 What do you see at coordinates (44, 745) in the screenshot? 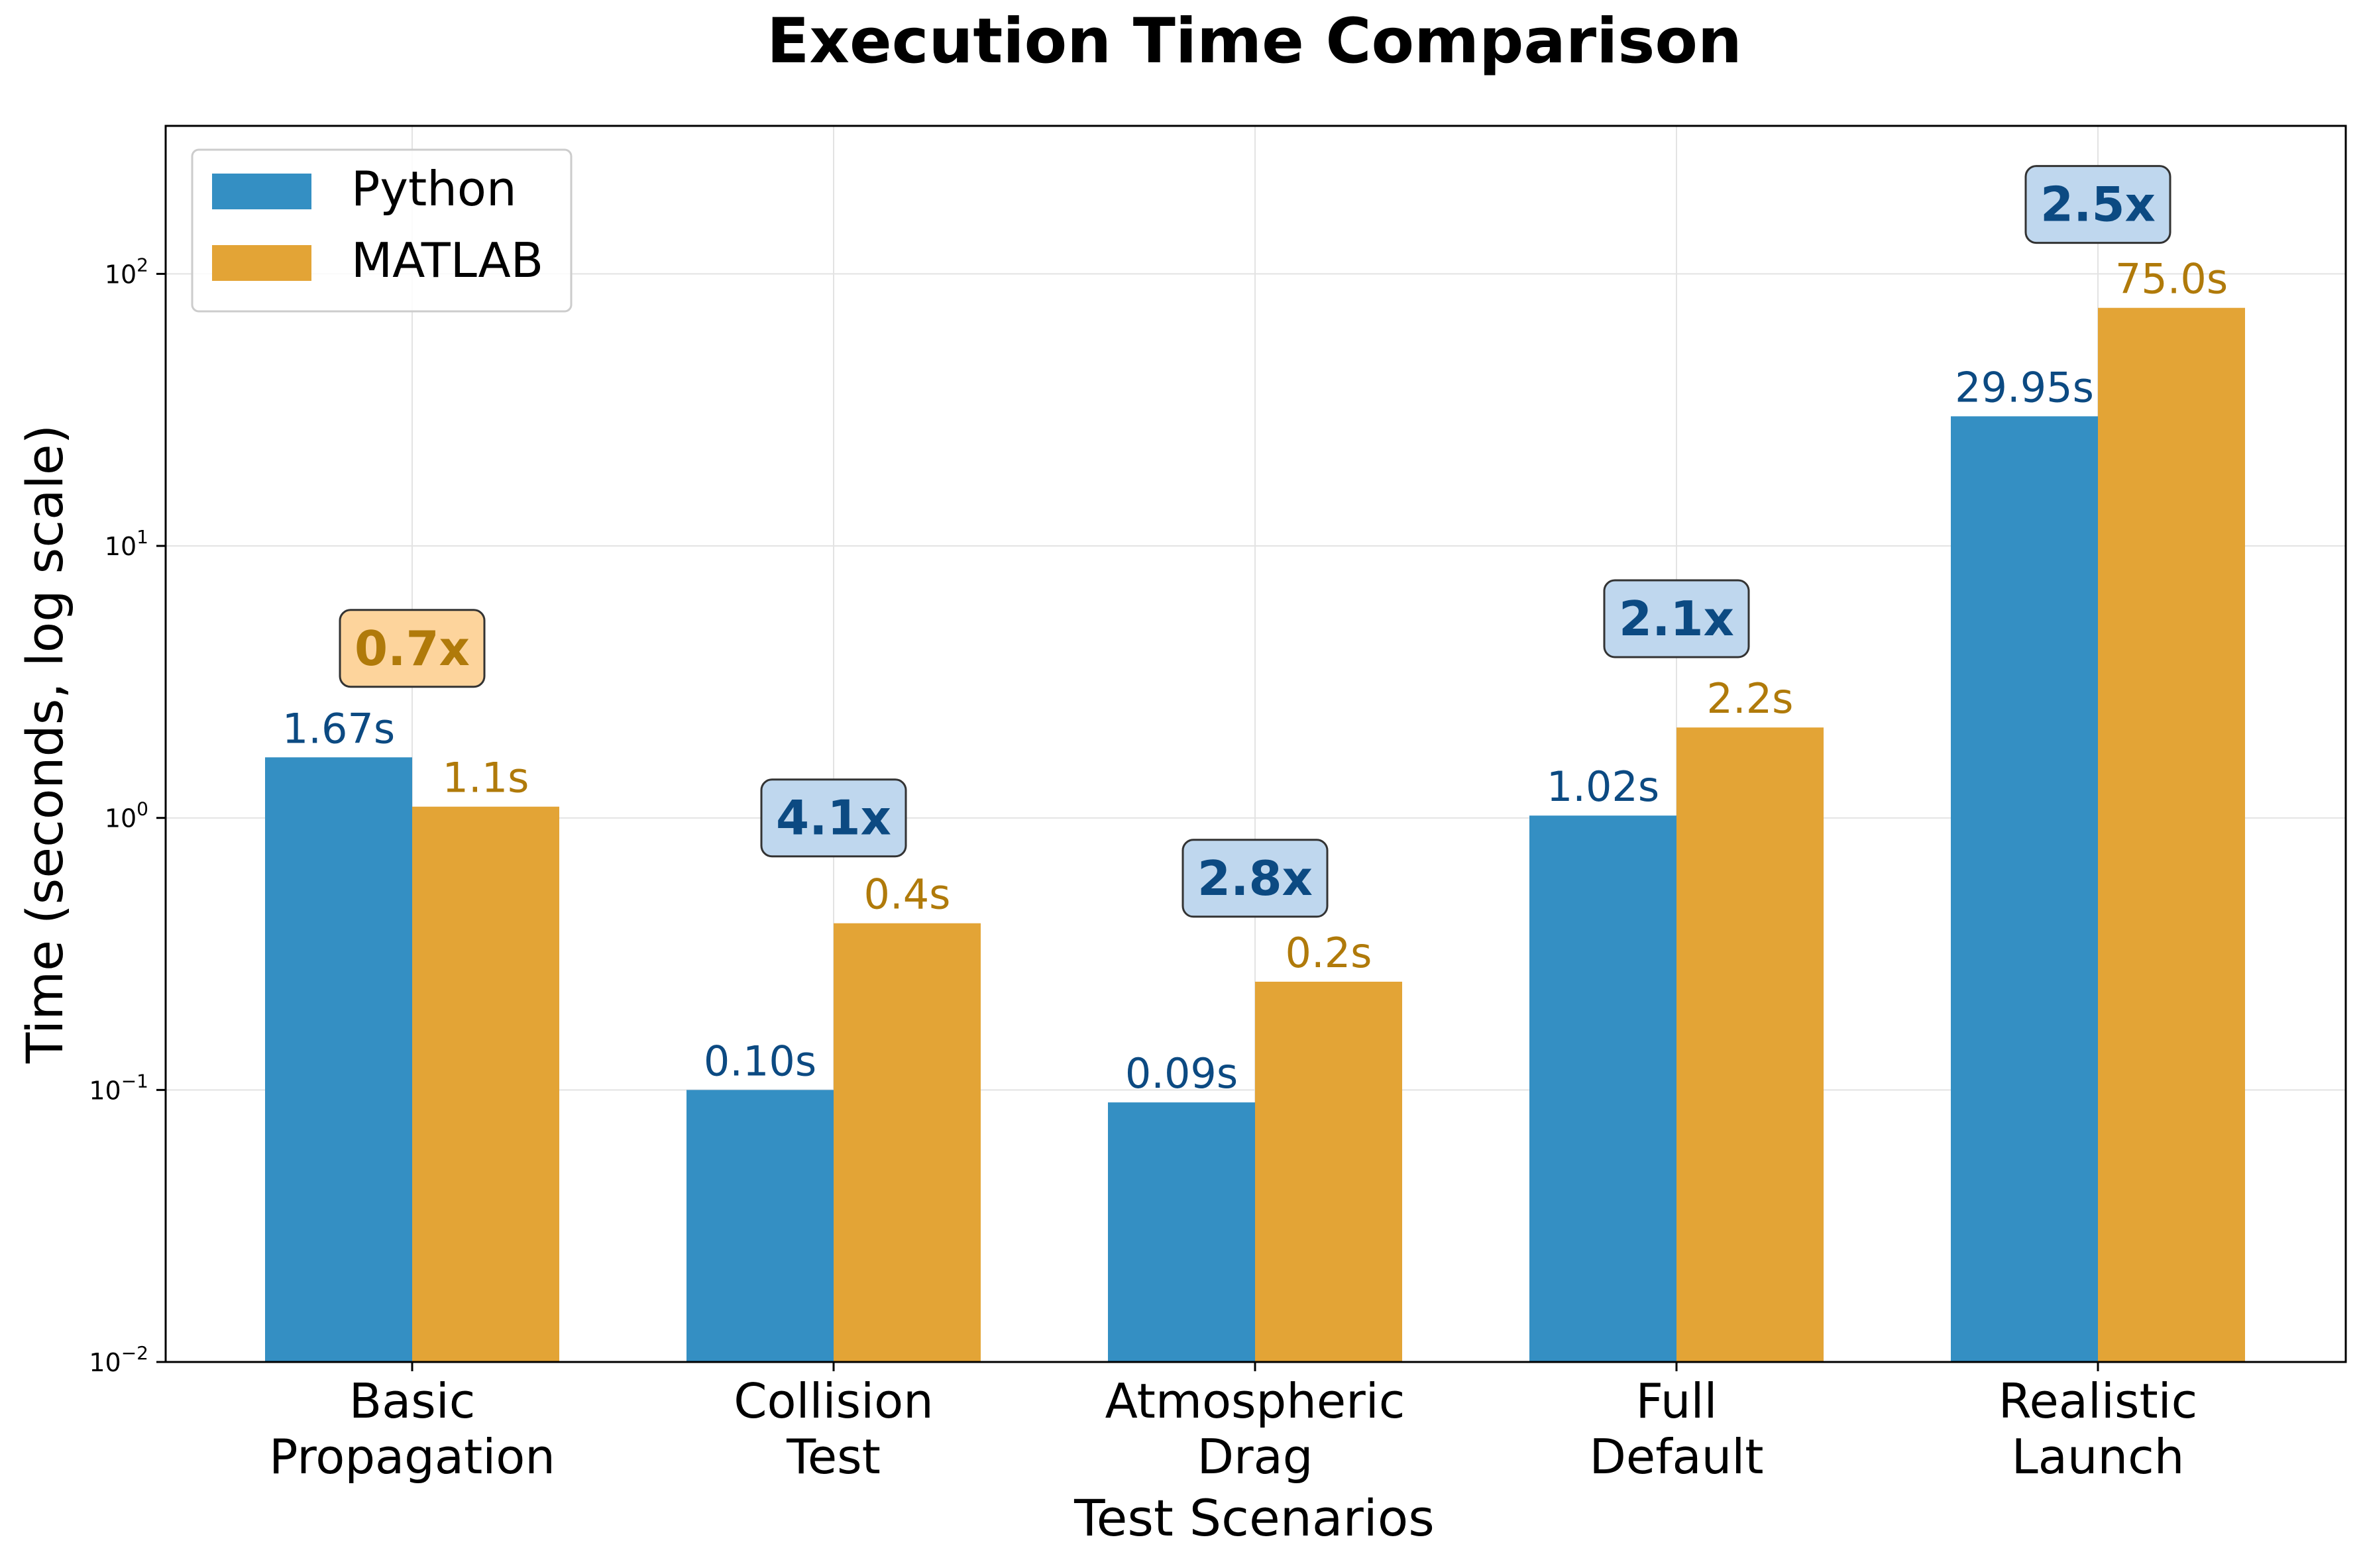
I see `y-axis-label: Time (seconds, log scale)` at bounding box center [44, 745].